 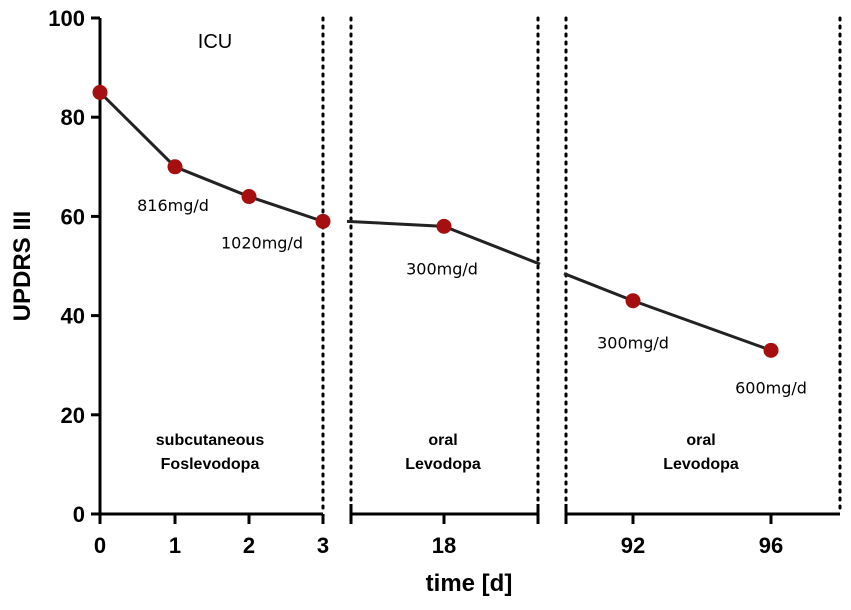 What do you see at coordinates (210, 464) in the screenshot?
I see `phase-label-1-line2: Foslevodopa` at bounding box center [210, 464].